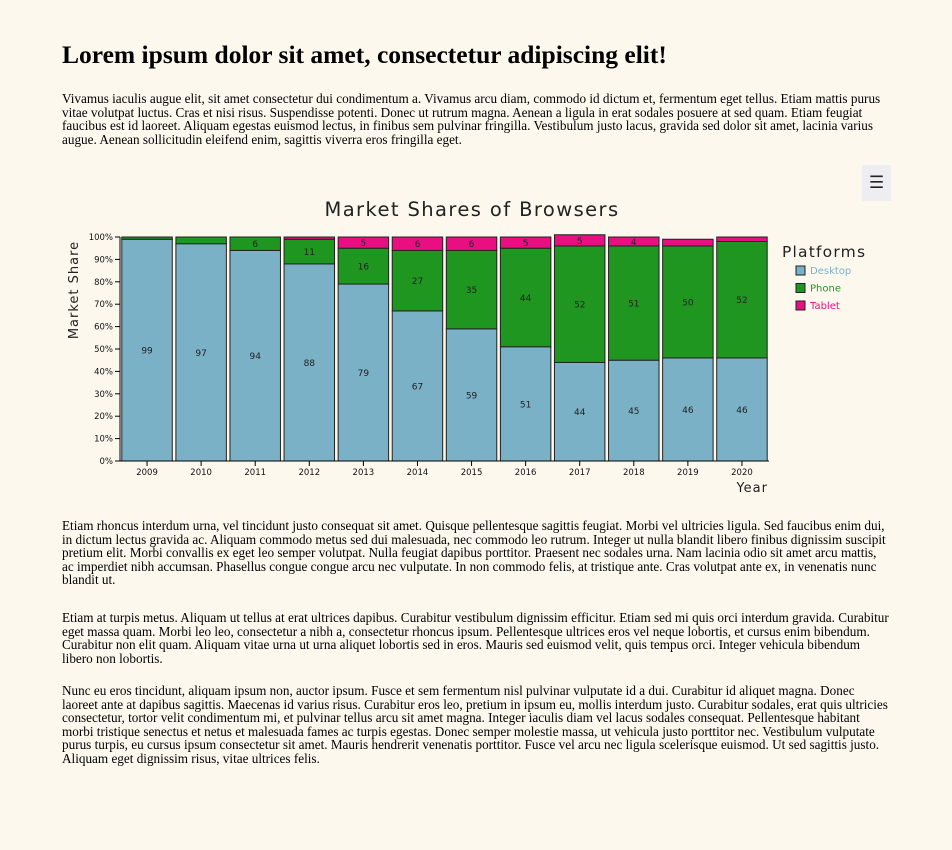  I want to click on legend-title: Platforms, so click(824, 252).